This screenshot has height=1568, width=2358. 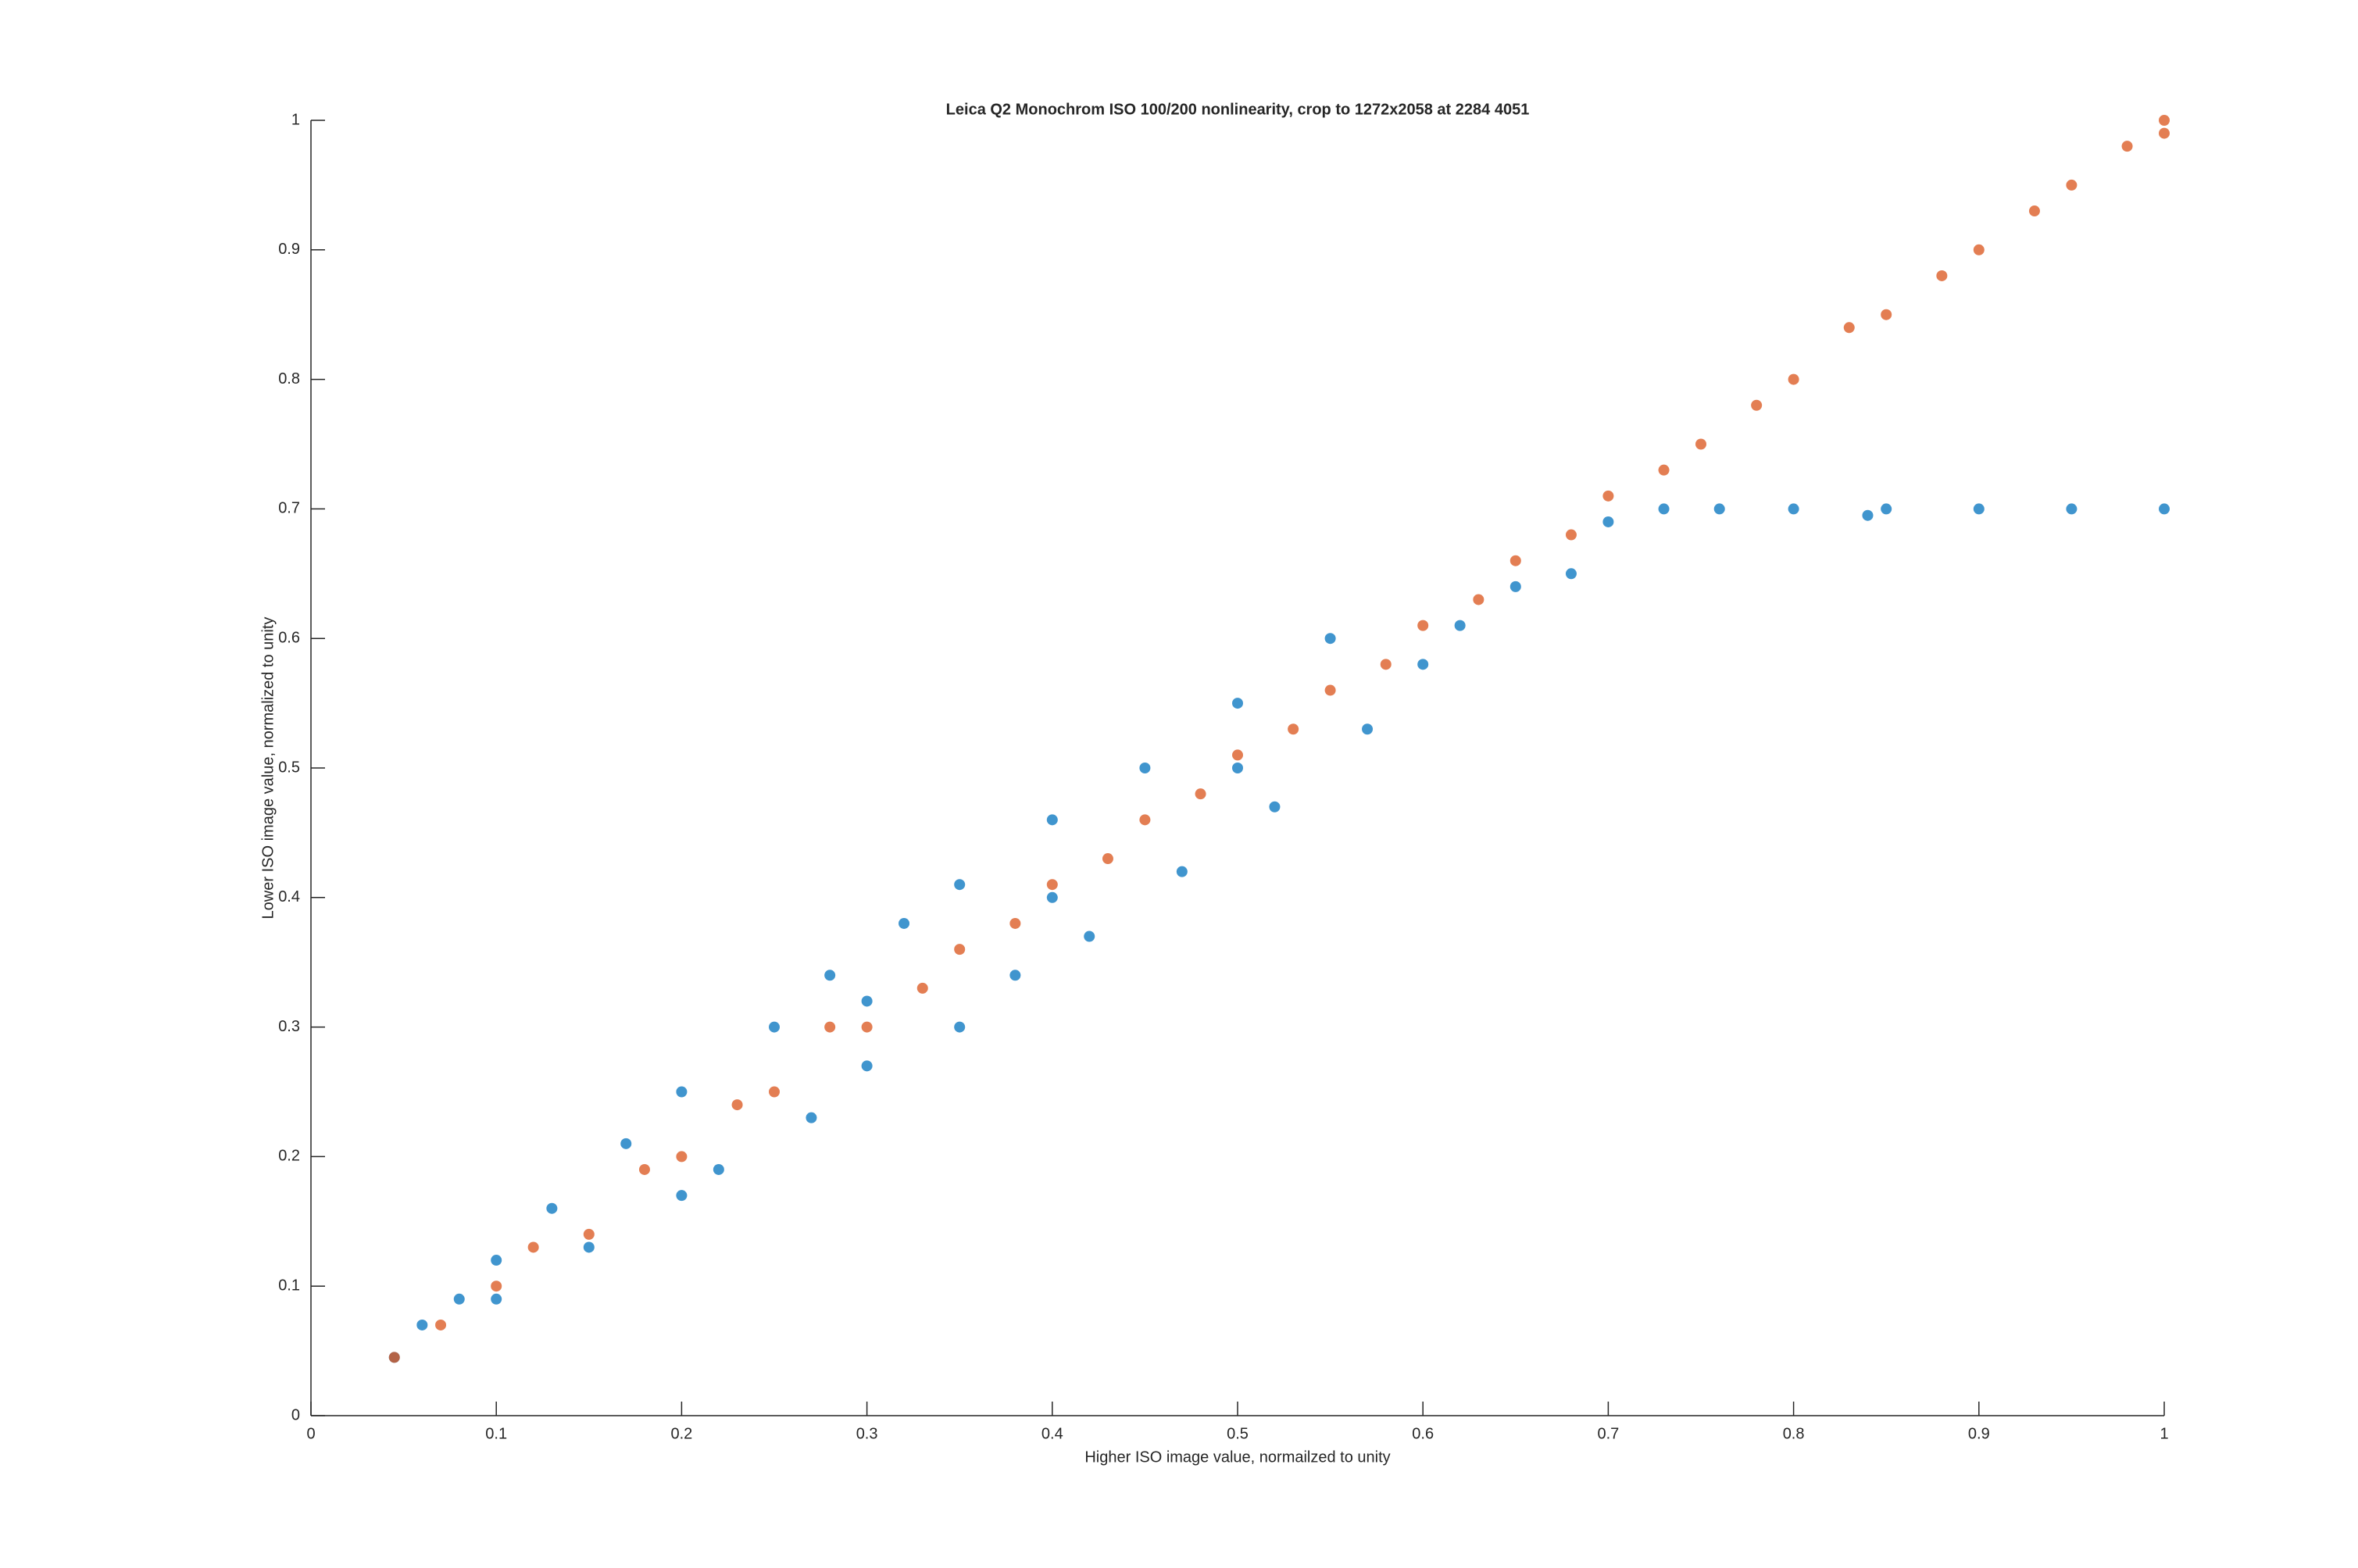 I want to click on x-tick-label: 0, so click(x=310, y=1433).